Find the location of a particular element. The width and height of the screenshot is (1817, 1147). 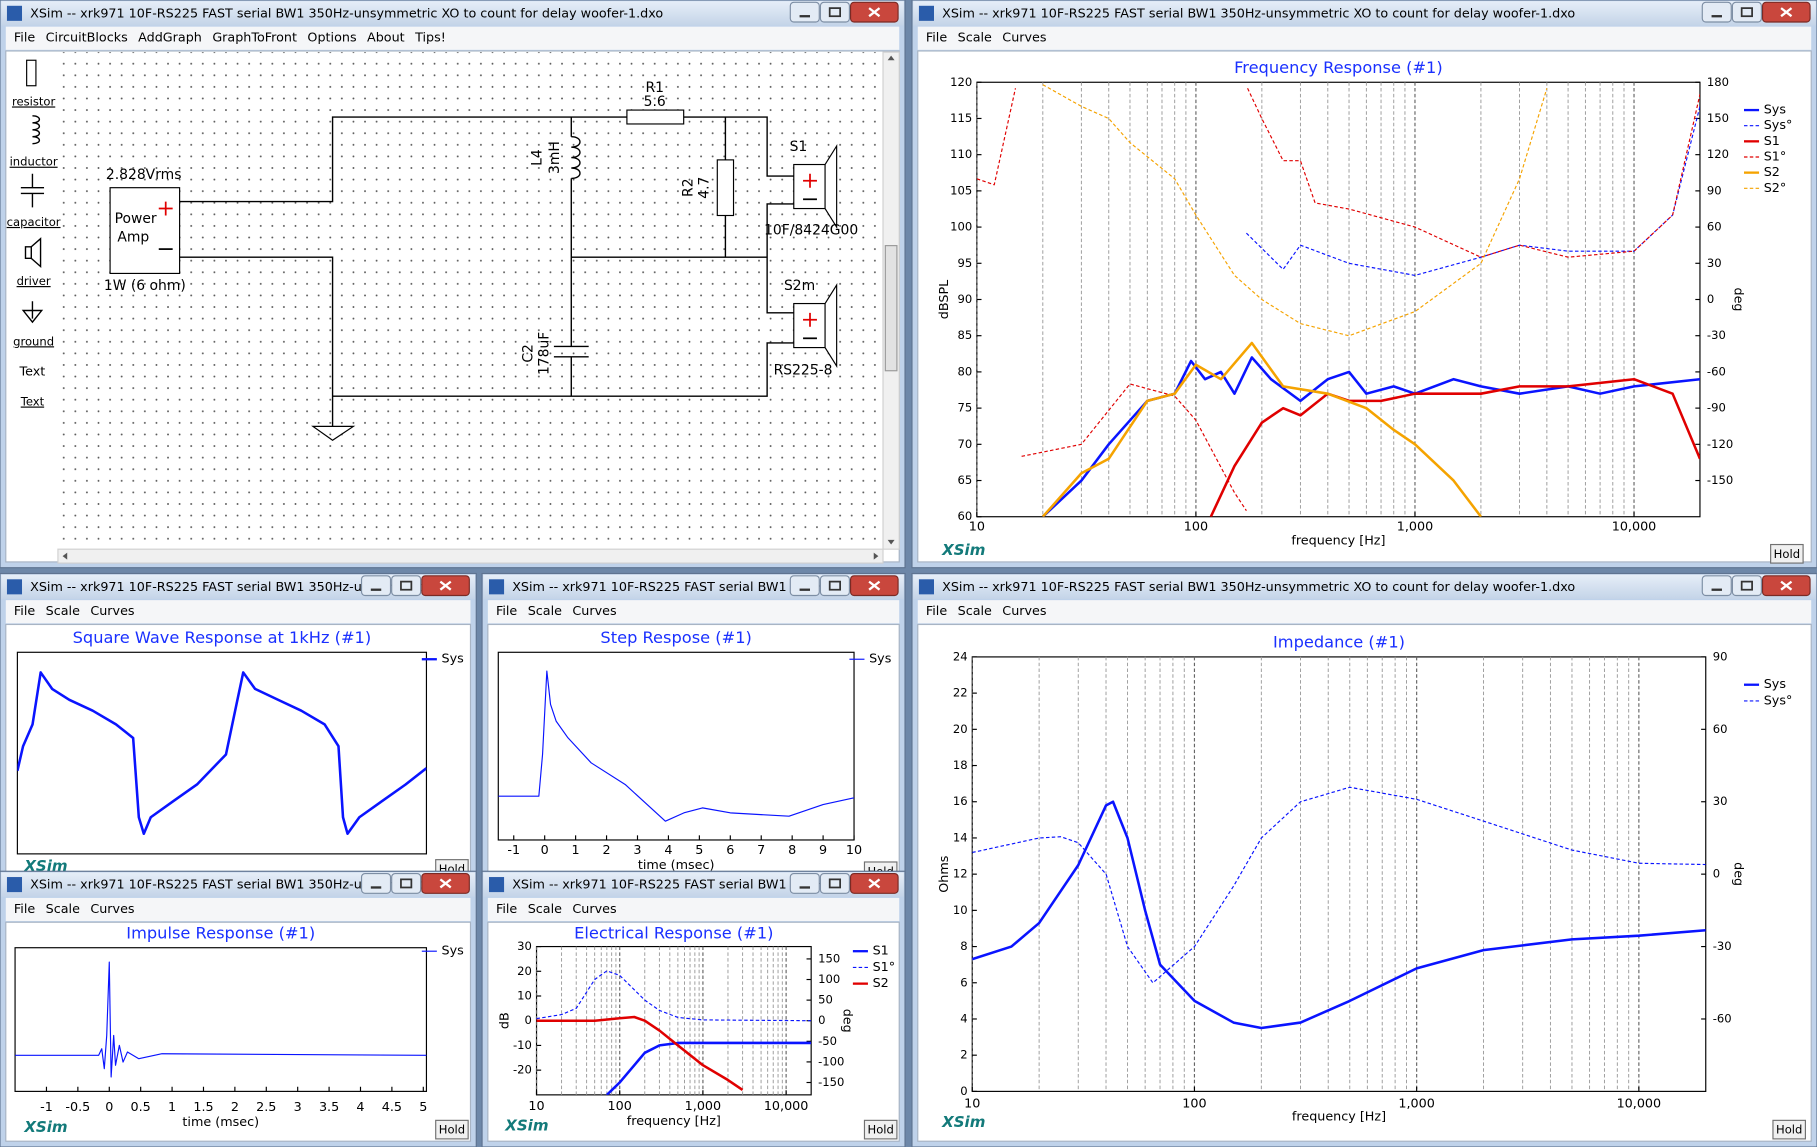

x-tick-label: 100 is located at coordinates (1194, 1104).